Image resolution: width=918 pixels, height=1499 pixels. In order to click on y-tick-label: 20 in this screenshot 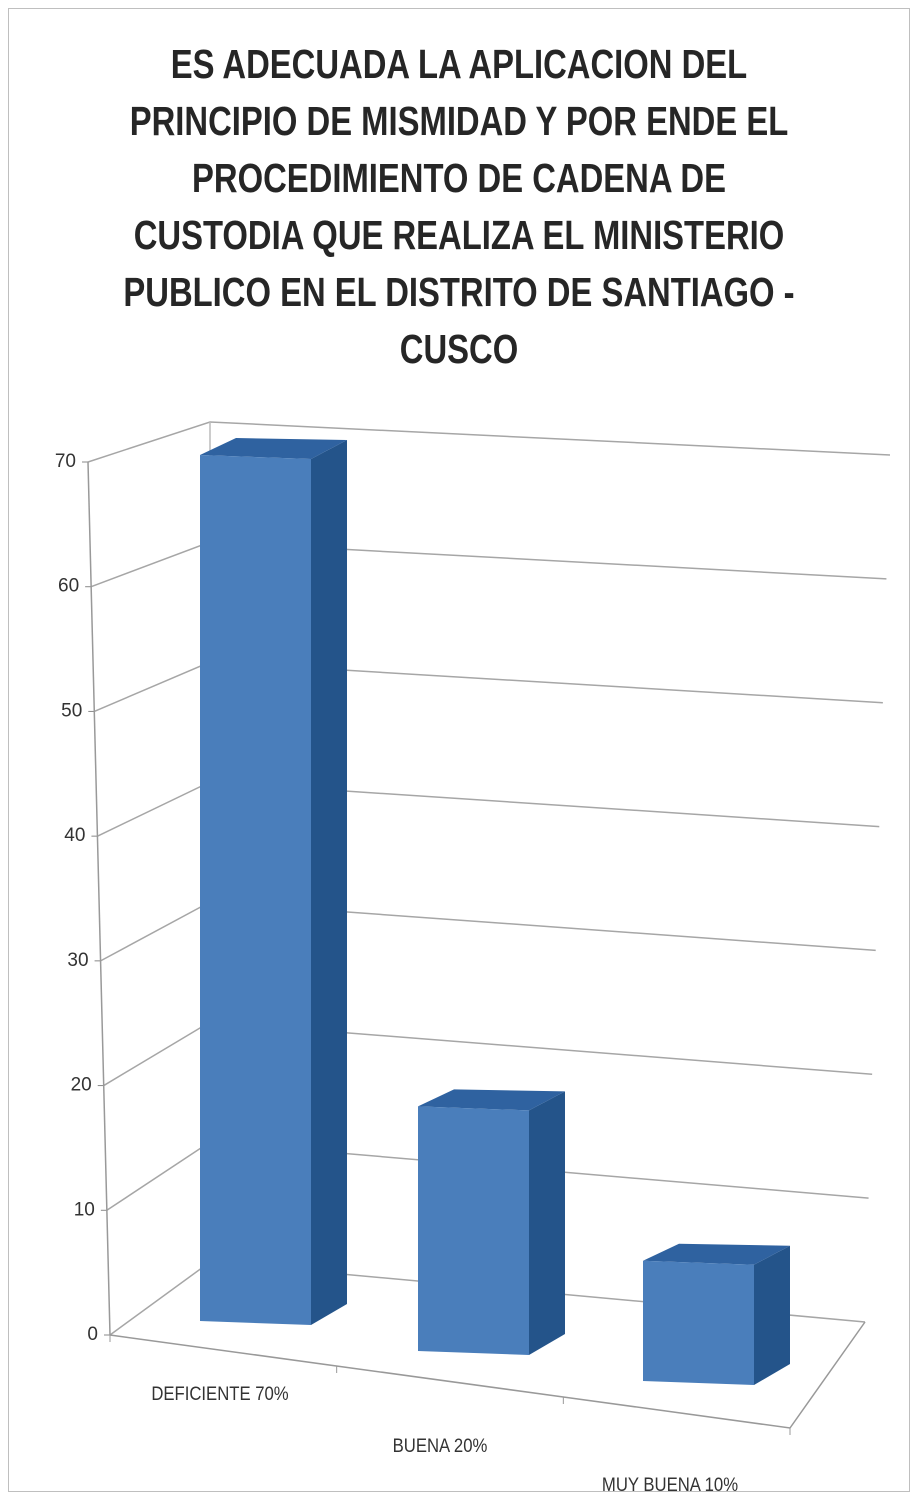, I will do `click(81, 1085)`.